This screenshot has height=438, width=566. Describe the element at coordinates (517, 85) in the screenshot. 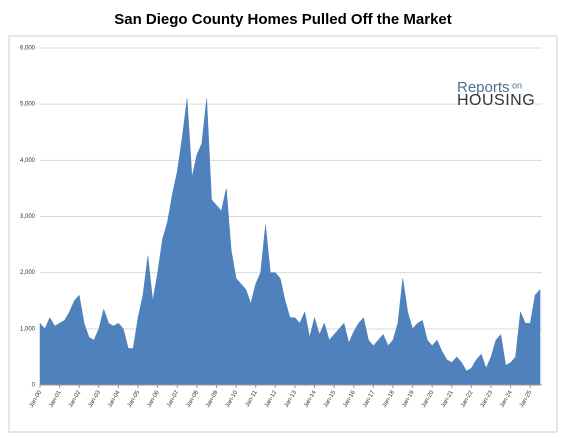

I see `logo-text: on` at that location.